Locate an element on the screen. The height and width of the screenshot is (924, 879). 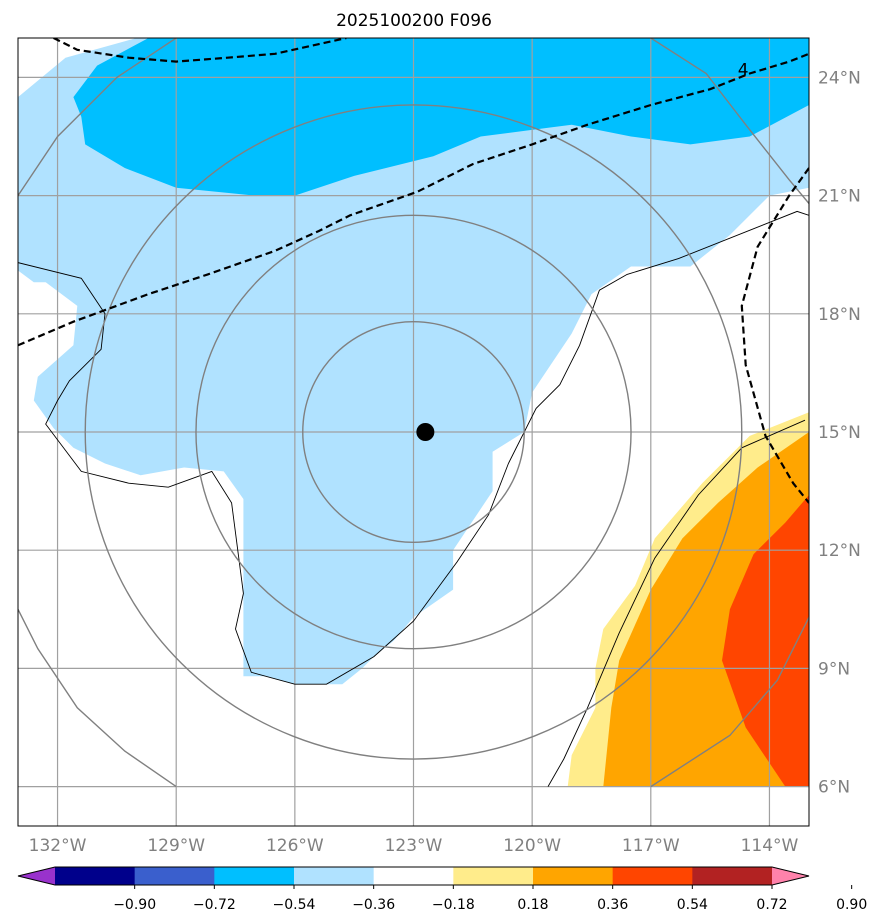
x-tick-label: 120°W is located at coordinates (532, 846).